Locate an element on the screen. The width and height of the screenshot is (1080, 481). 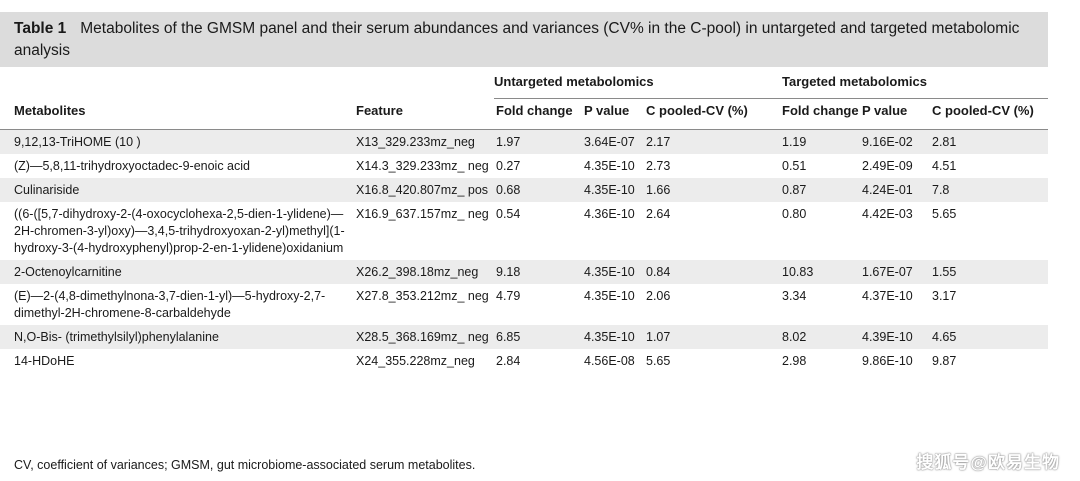
targeted-fold-change-cell: 0.80 is located at coordinates (794, 214).